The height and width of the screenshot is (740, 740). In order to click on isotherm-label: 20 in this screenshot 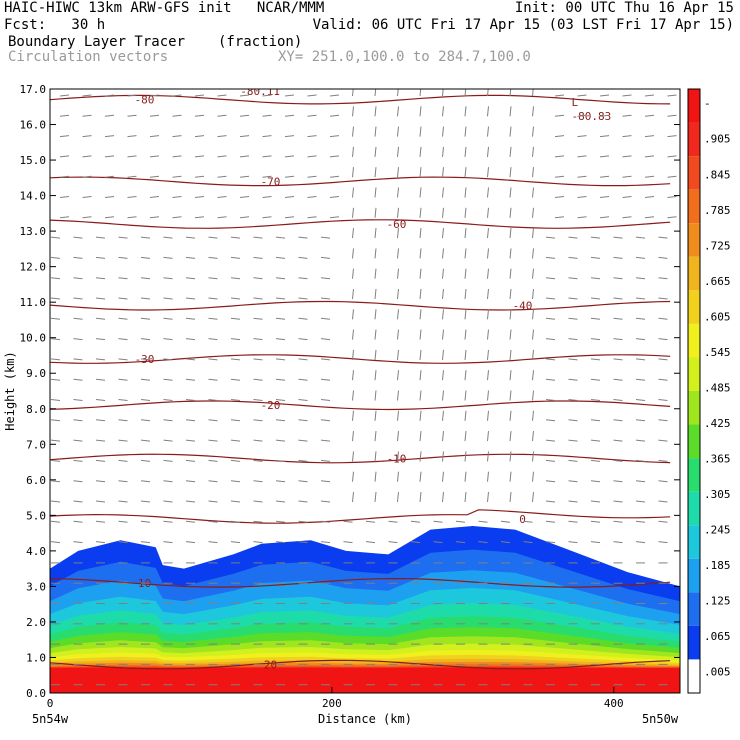, I will do `click(270, 665)`.